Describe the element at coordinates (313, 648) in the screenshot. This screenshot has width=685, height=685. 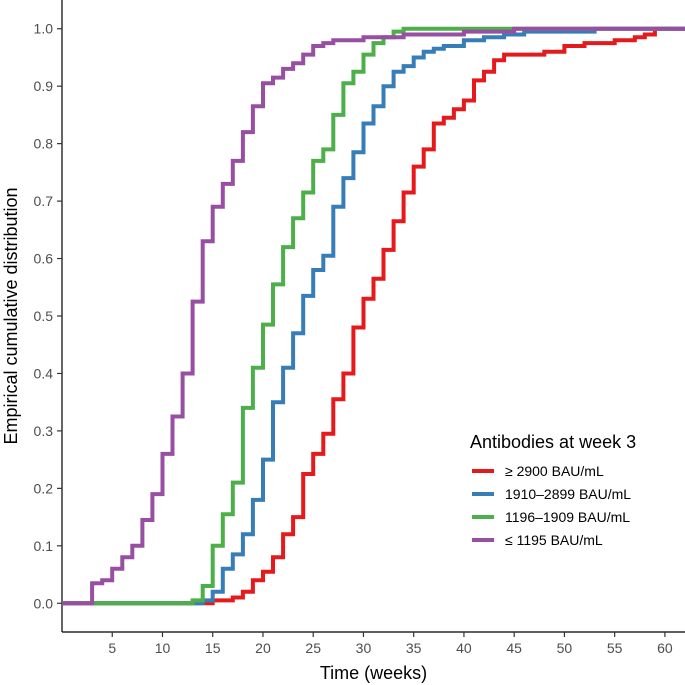
I see `x-tick-label: 25` at that location.